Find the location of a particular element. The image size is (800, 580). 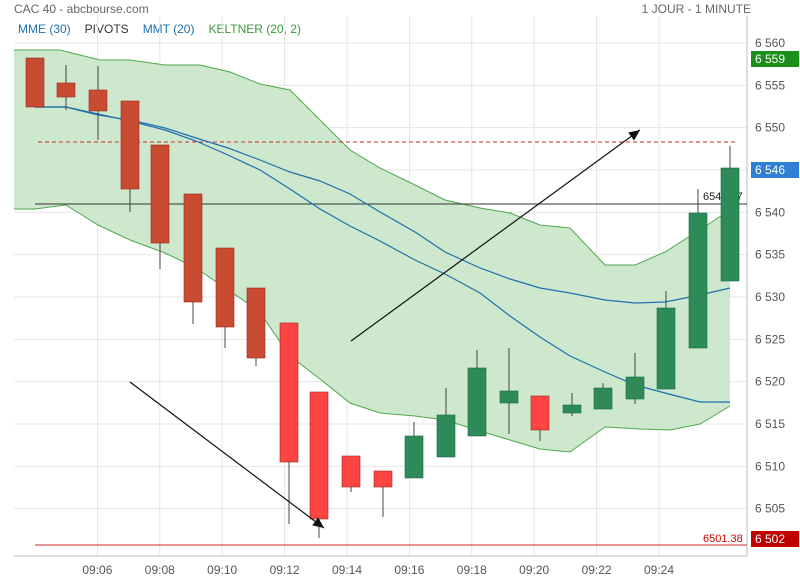

legend-item-mme: MME (30) is located at coordinates (44, 29).